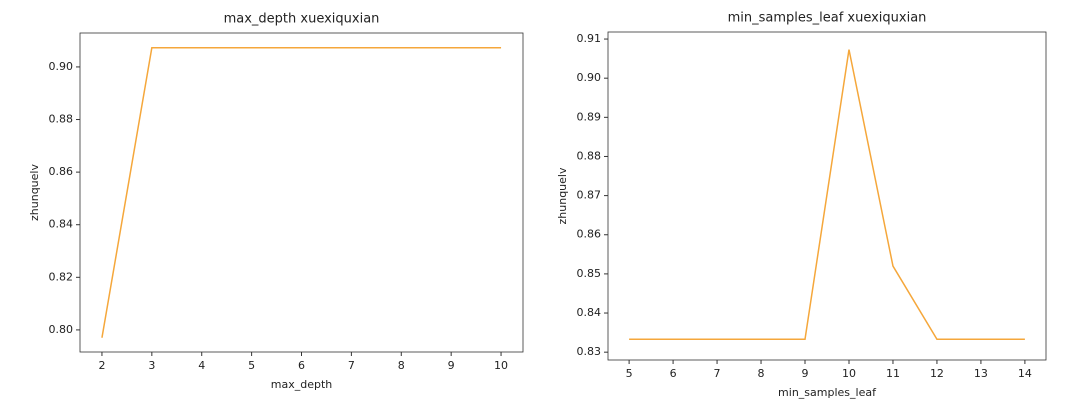 This screenshot has height=410, width=1080. I want to click on x-axis-label: min_samples_leaf, so click(827, 392).